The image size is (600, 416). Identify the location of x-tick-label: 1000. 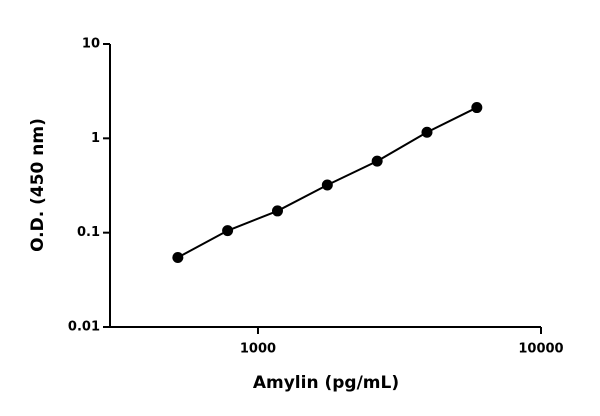
(258, 349).